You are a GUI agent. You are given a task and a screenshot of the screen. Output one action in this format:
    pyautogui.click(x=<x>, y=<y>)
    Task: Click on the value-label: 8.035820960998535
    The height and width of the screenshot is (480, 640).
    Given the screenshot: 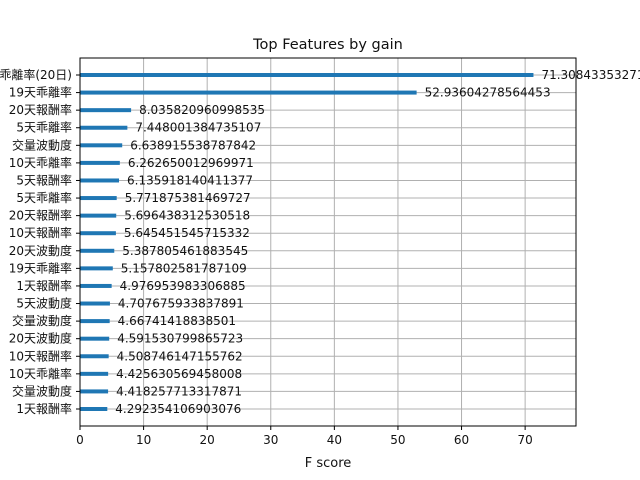 What is the action you would take?
    pyautogui.click(x=202, y=110)
    